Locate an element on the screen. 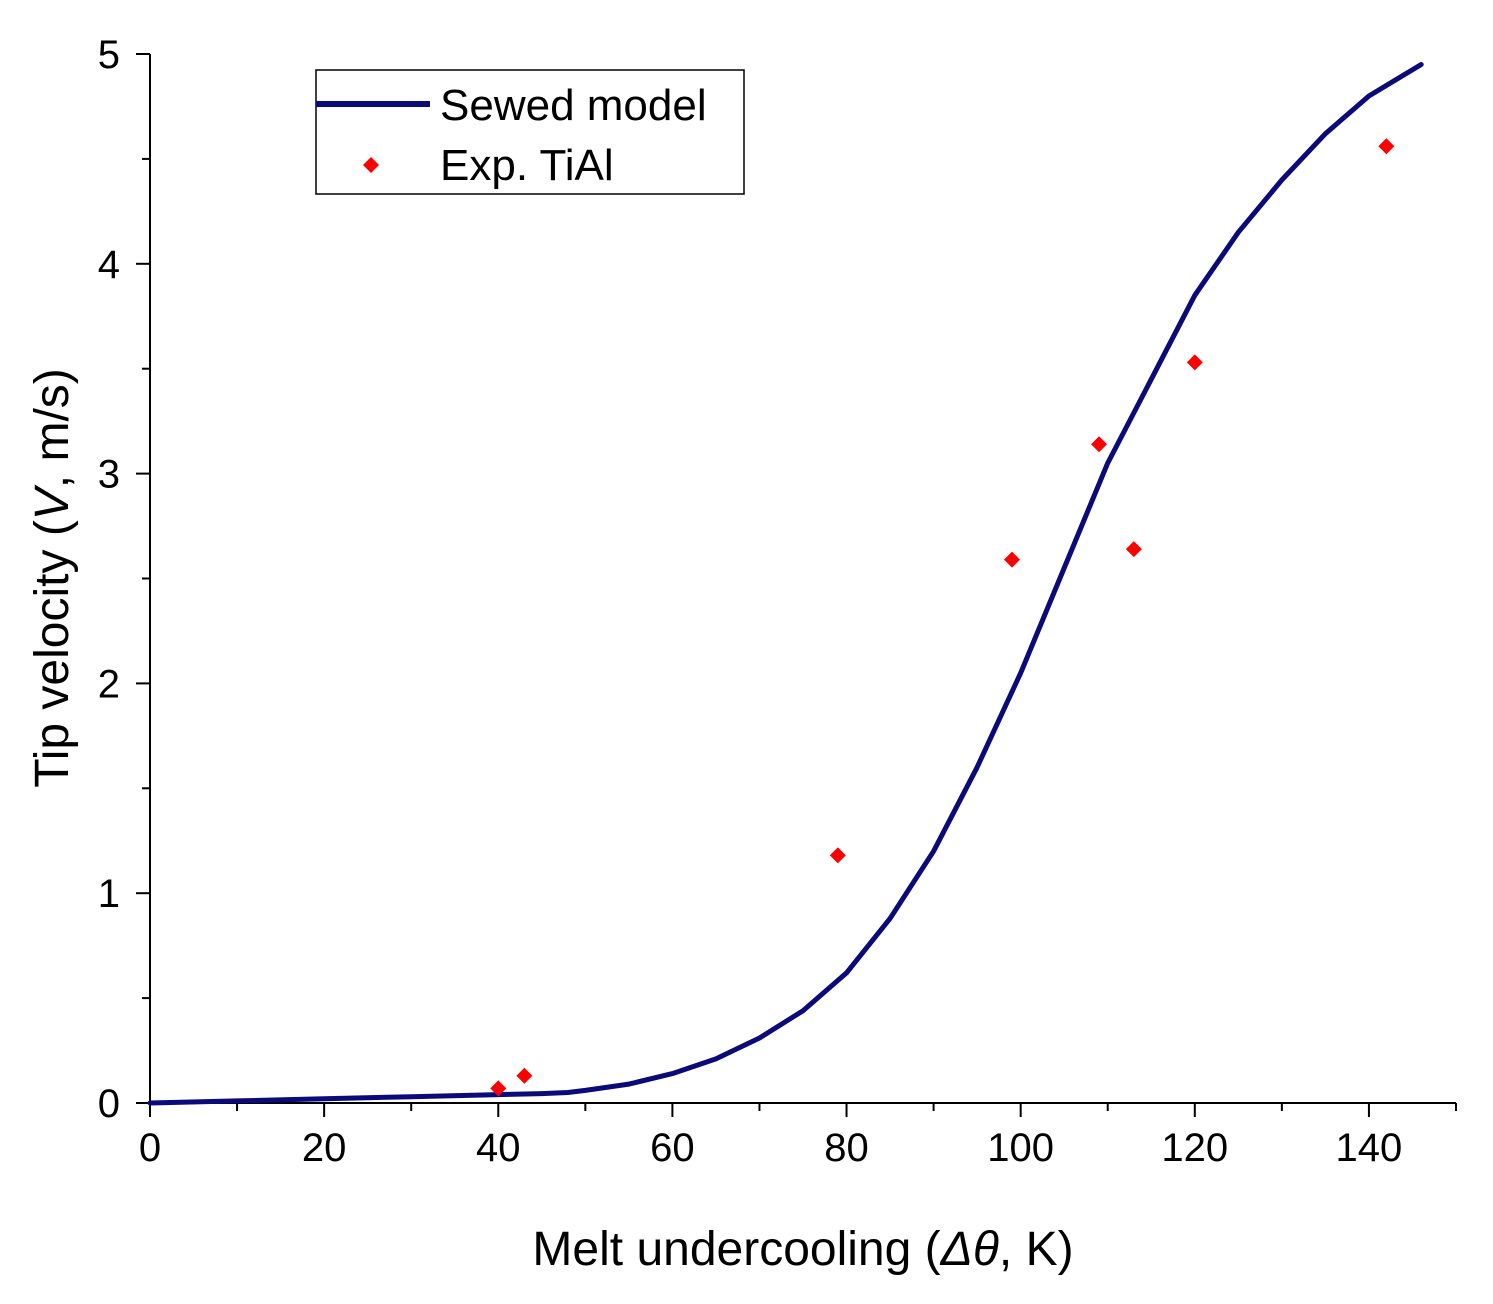 This screenshot has width=1493, height=1304. y-tick-label: 0 is located at coordinates (109, 1104).